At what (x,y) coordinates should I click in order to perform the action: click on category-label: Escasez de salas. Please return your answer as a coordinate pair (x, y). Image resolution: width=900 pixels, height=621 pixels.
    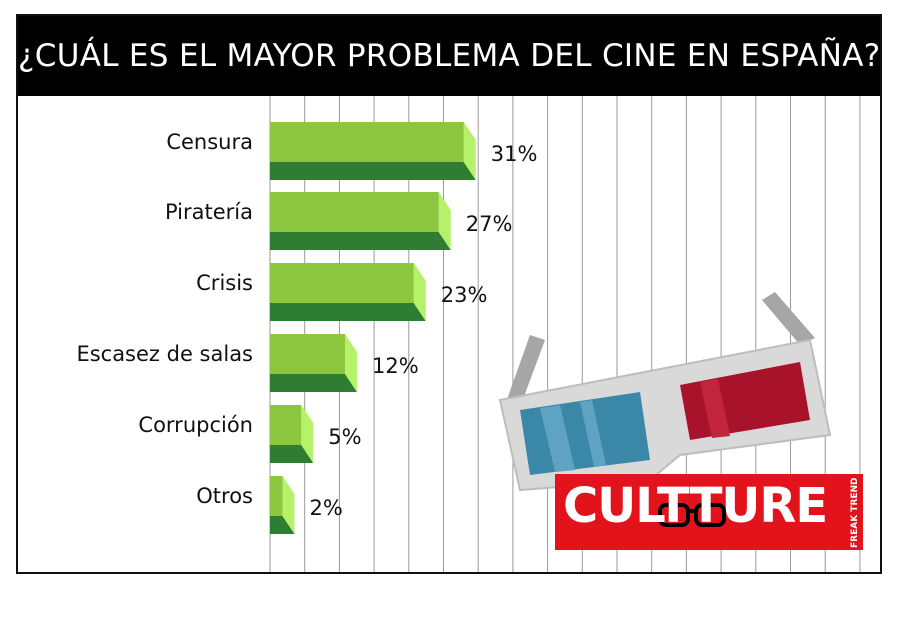
    Looking at the image, I should click on (164, 354).